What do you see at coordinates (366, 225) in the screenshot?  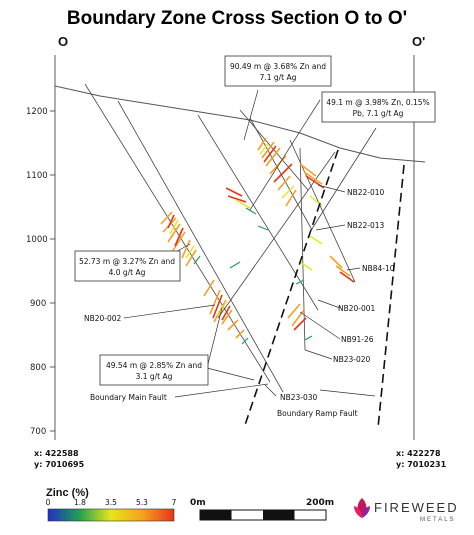 I see `drillhole-label: NB22-013` at bounding box center [366, 225].